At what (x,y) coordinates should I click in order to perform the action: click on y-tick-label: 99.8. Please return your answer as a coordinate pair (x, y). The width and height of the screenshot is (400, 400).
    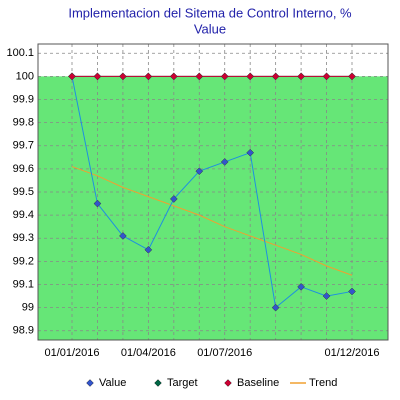
    Looking at the image, I should click on (23, 123).